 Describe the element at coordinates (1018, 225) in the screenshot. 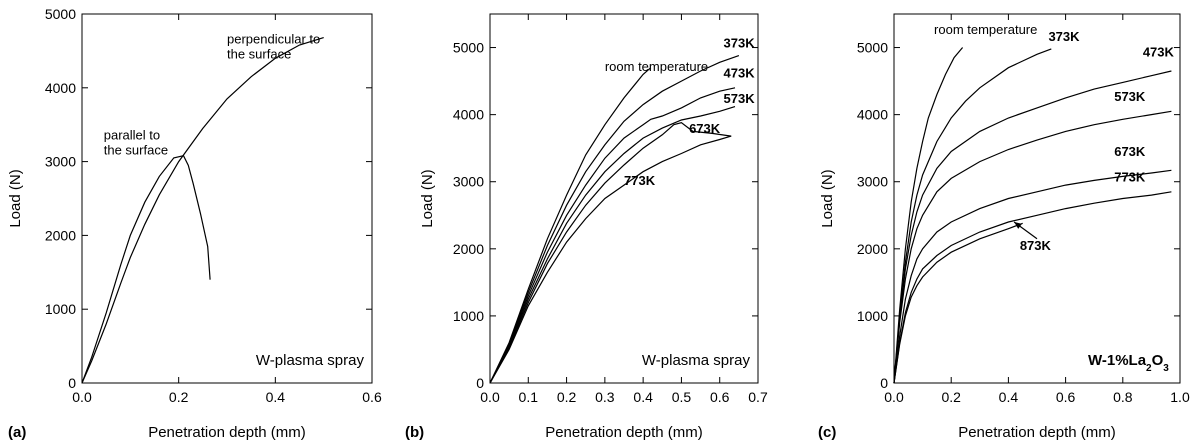

I see `arrow-head` at that location.